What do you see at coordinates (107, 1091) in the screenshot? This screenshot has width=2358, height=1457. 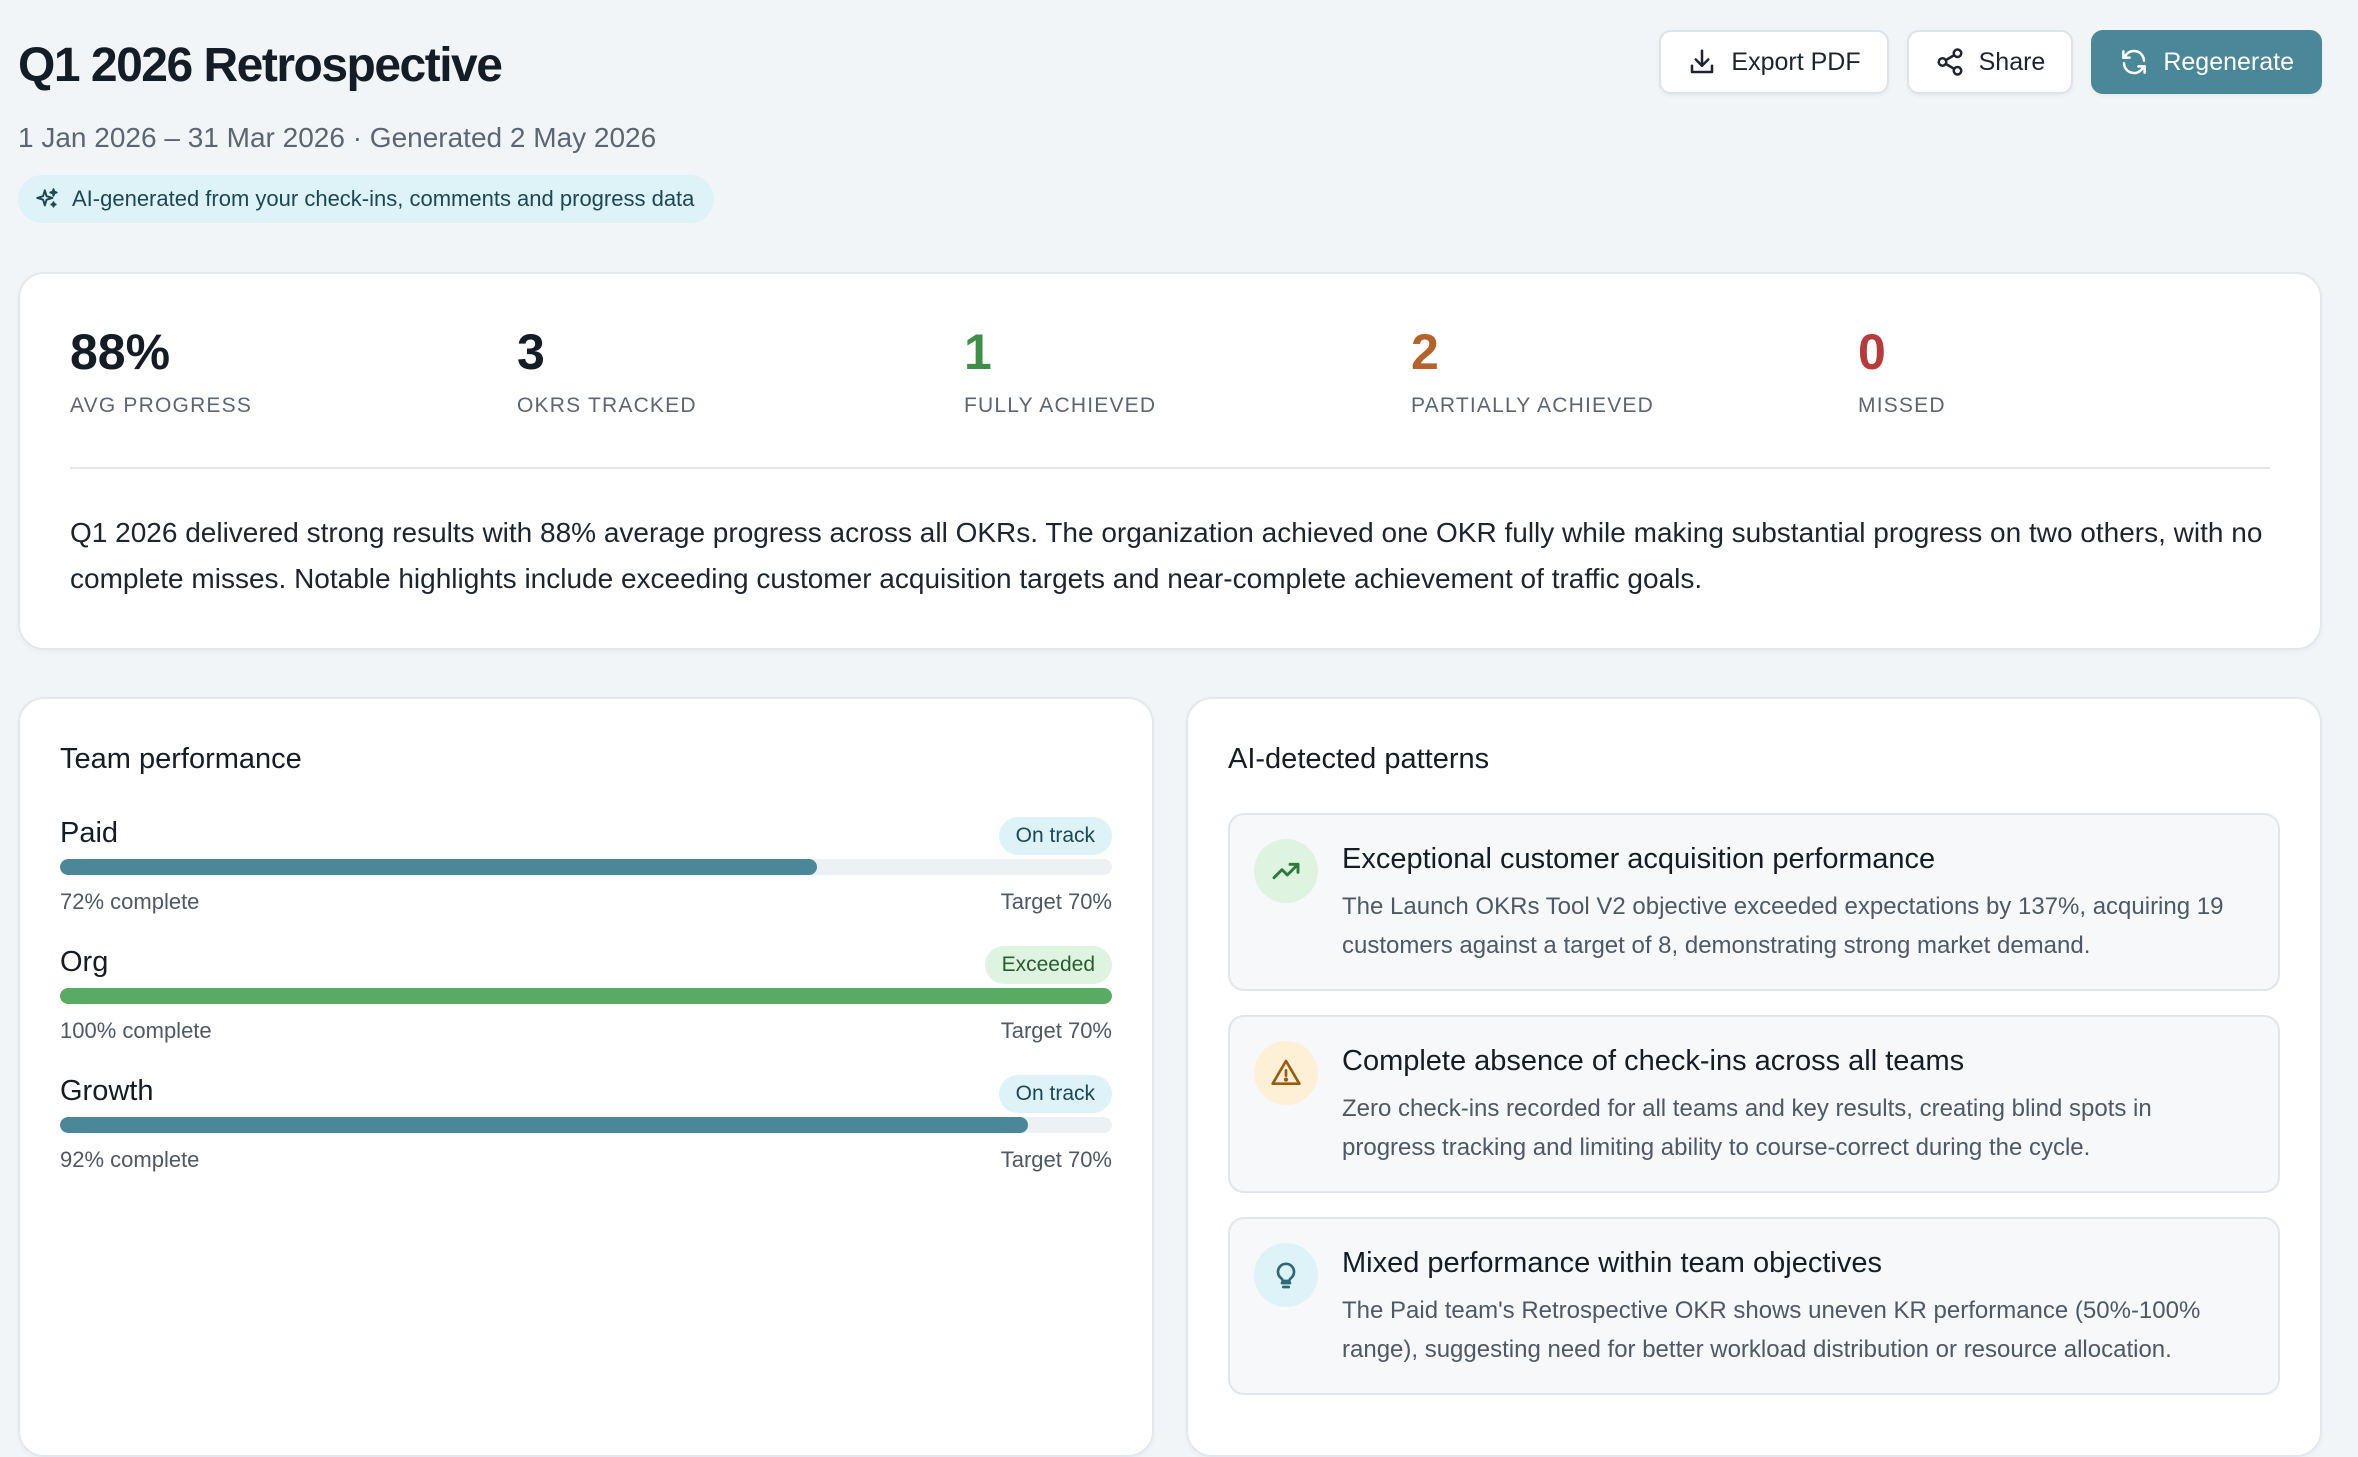 I see `team-name: Growth` at bounding box center [107, 1091].